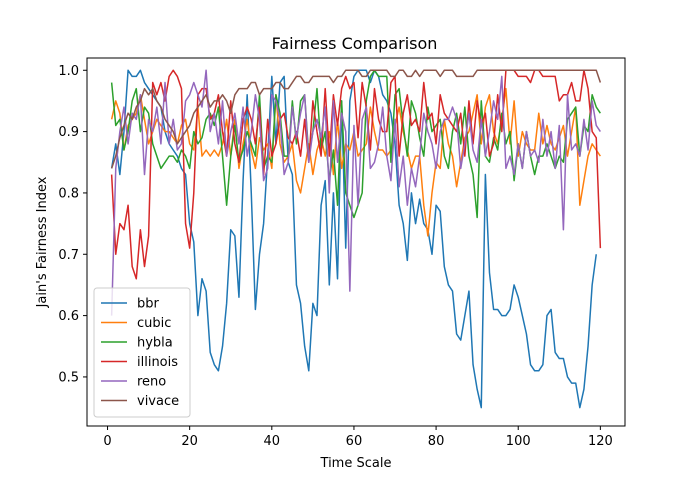 This screenshot has height=480, width=693. Describe the element at coordinates (272, 441) in the screenshot. I see `x-tick-label: 40` at that location.